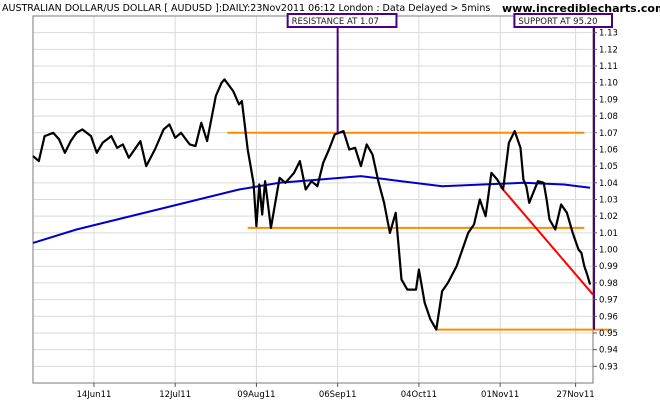 This screenshot has width=660, height=405. I want to click on callout-label: RESISTANCE AT 1.07, so click(335, 22).